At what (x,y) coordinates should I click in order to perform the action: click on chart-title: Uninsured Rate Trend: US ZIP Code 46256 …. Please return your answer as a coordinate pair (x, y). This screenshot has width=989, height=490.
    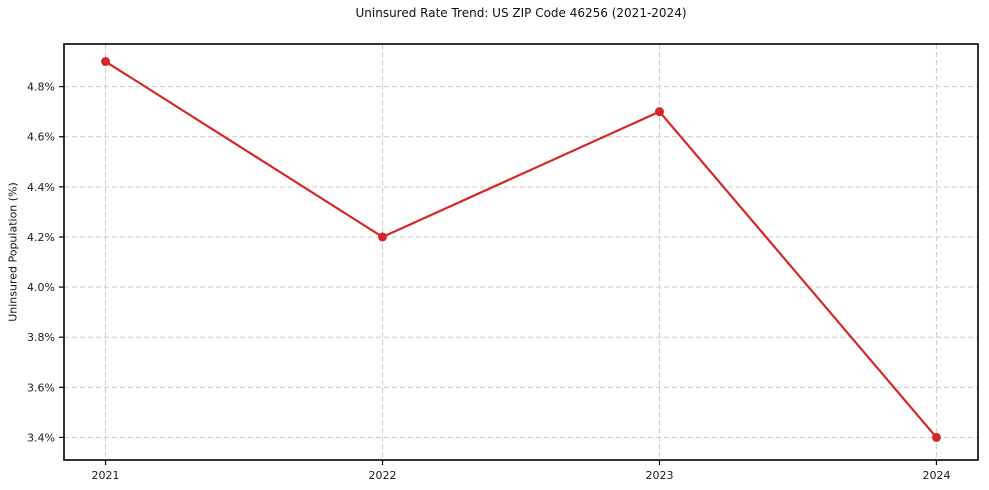
    Looking at the image, I should click on (521, 13).